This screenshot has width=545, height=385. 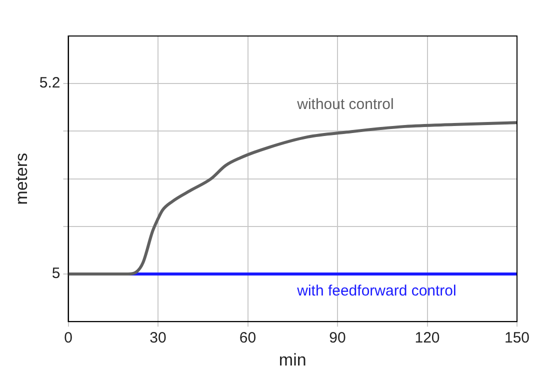 What do you see at coordinates (68, 338) in the screenshot?
I see `x-tick-label: 0` at bounding box center [68, 338].